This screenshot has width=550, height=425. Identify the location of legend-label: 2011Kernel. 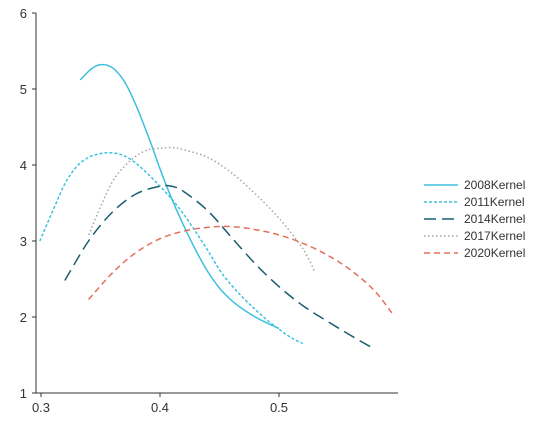
(494, 202).